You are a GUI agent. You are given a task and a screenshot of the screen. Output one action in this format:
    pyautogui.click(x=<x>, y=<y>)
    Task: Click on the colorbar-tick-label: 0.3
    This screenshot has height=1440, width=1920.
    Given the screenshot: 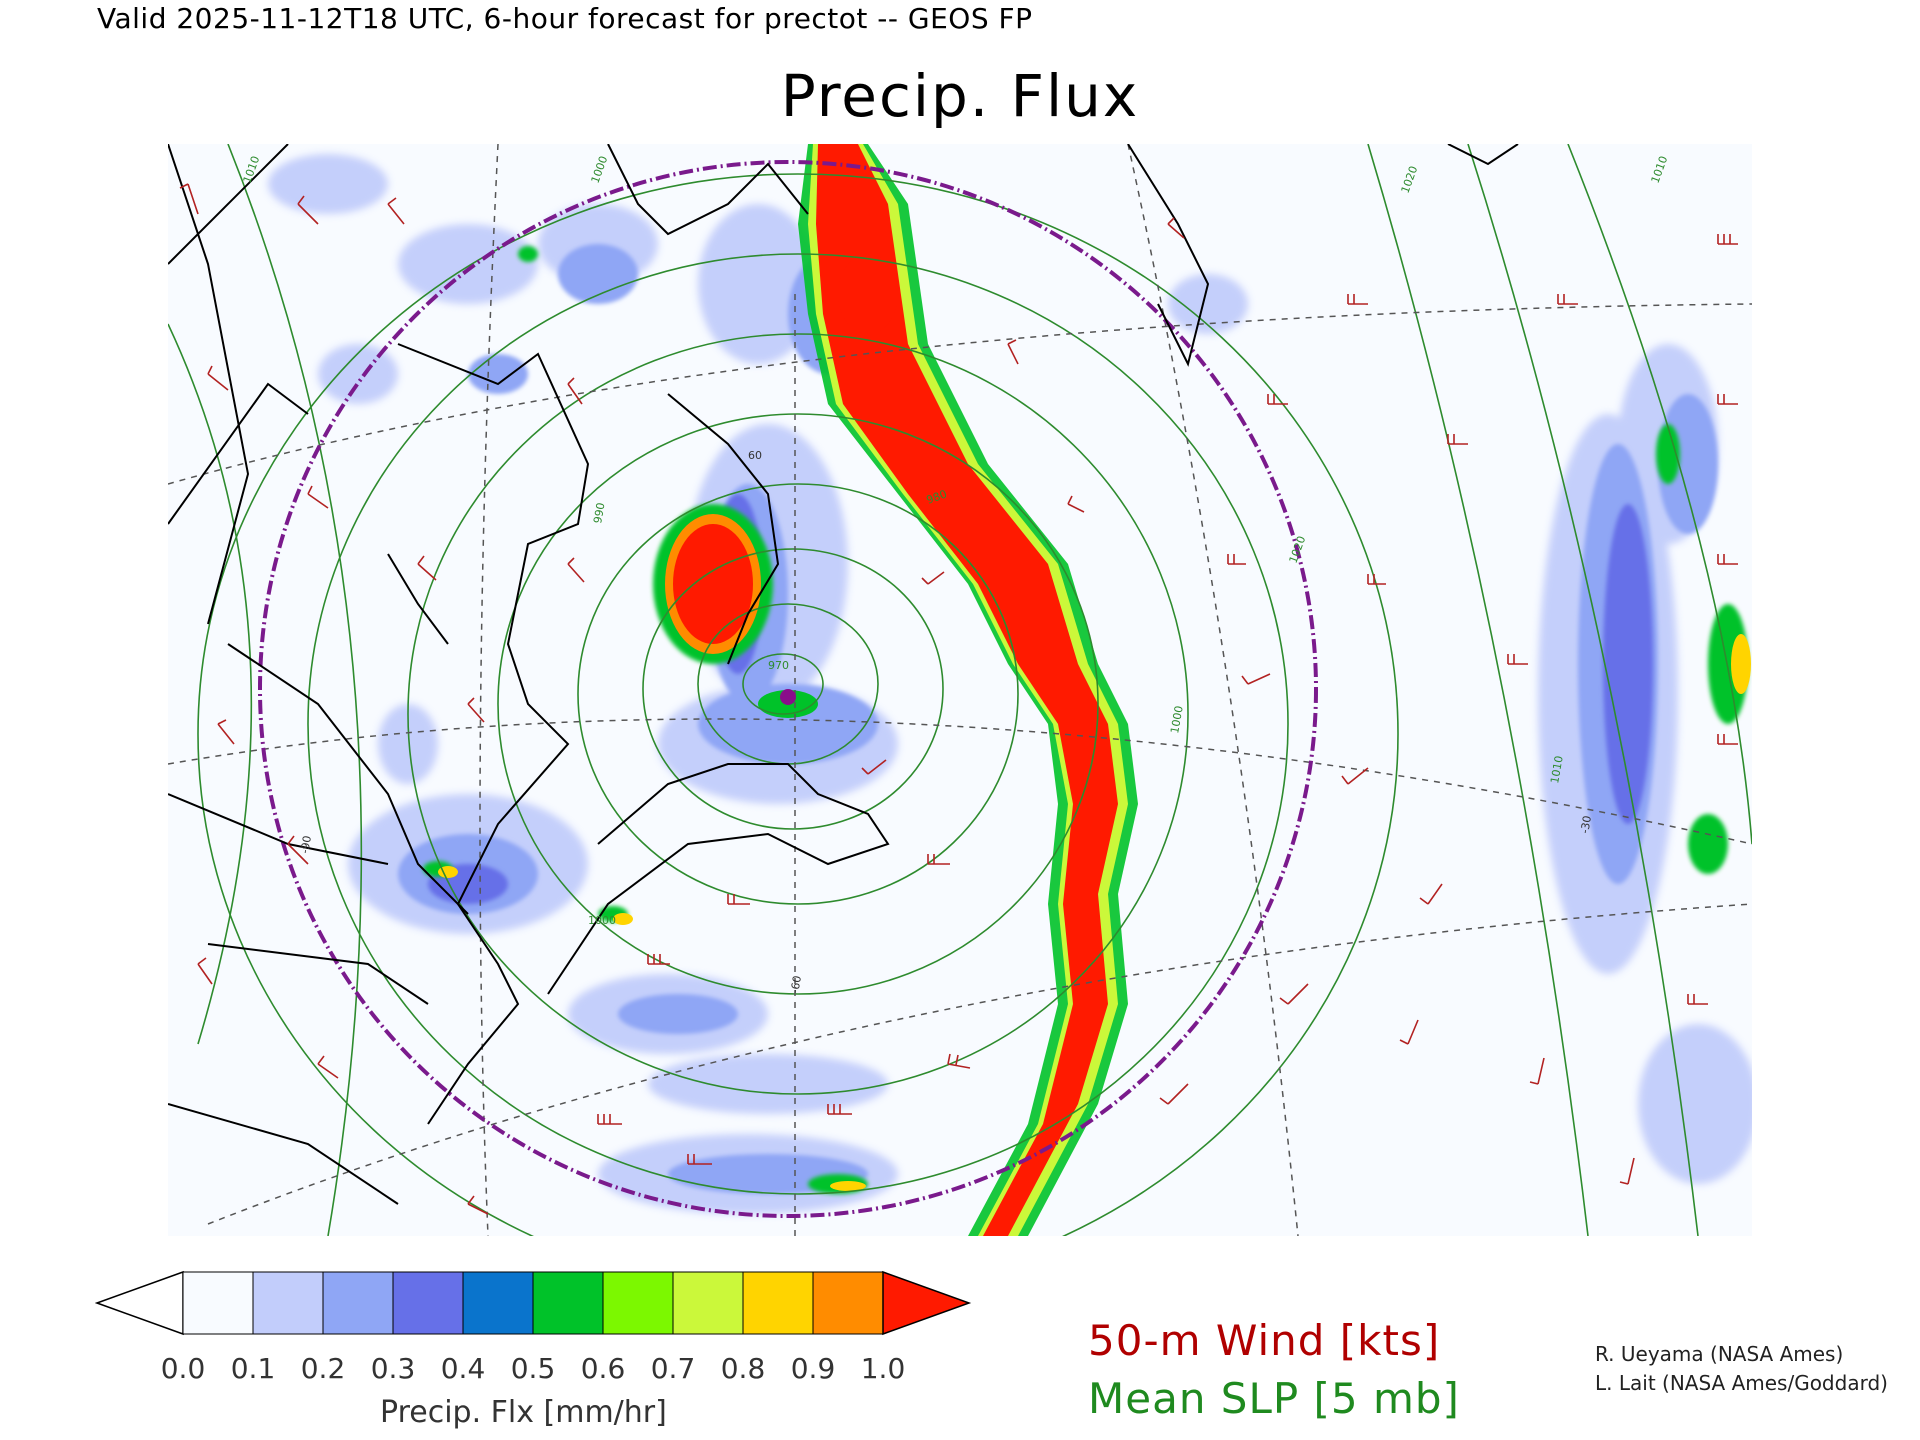 What is the action you would take?
    pyautogui.click(x=393, y=1368)
    